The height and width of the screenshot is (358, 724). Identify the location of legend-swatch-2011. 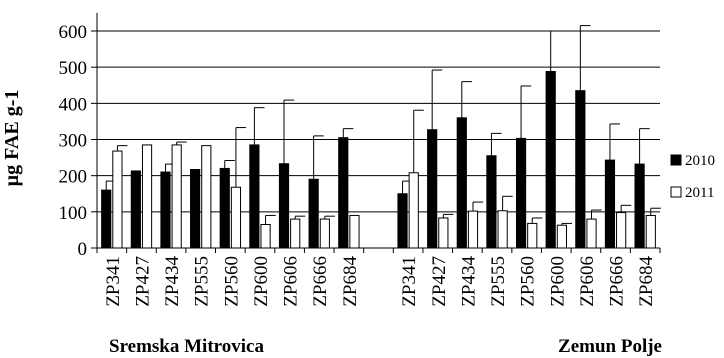
(676, 192).